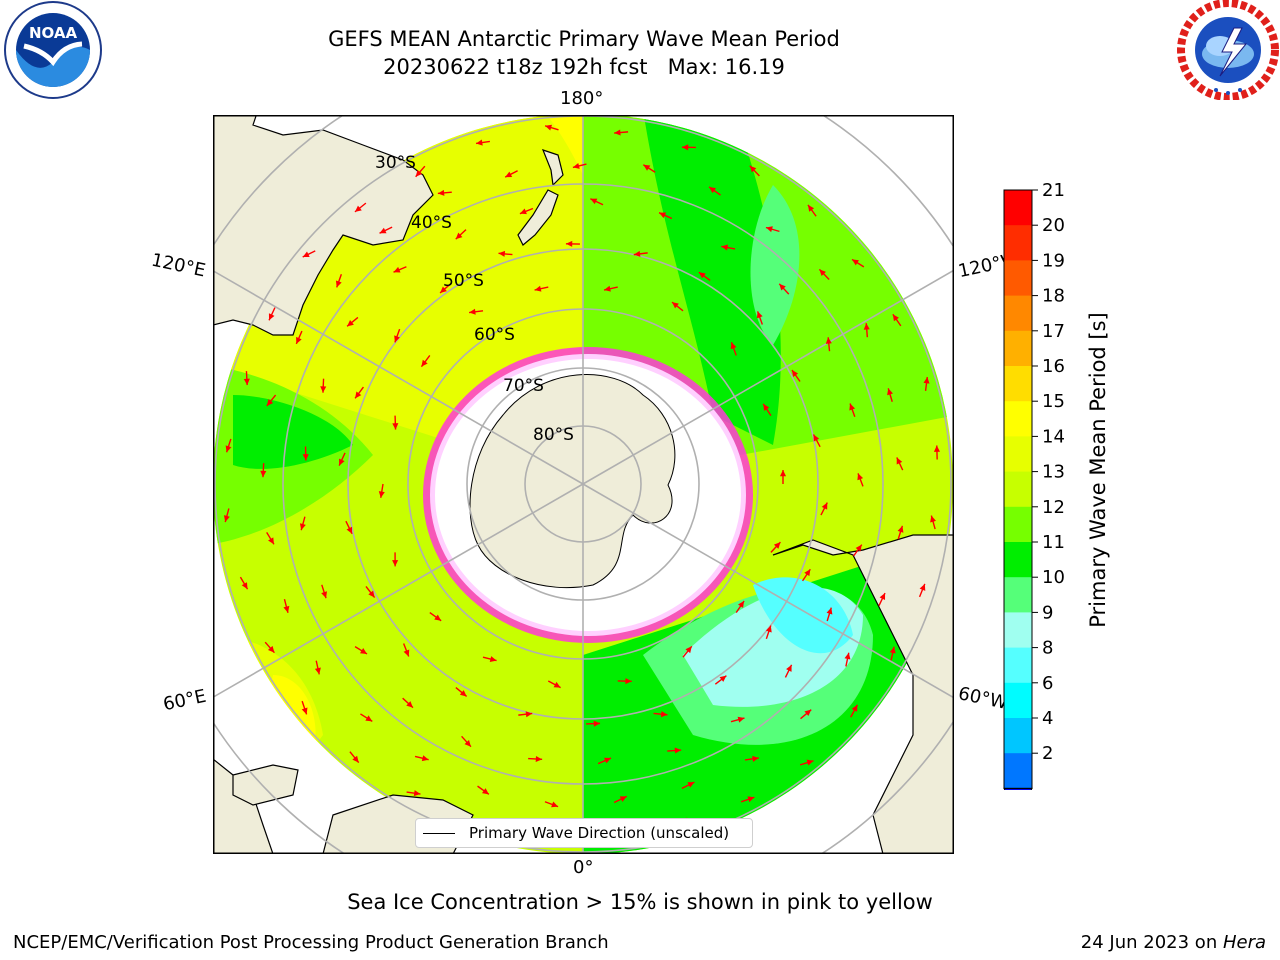  Describe the element at coordinates (1053, 577) in the screenshot. I see `colorbar-tick-label: 10` at that location.